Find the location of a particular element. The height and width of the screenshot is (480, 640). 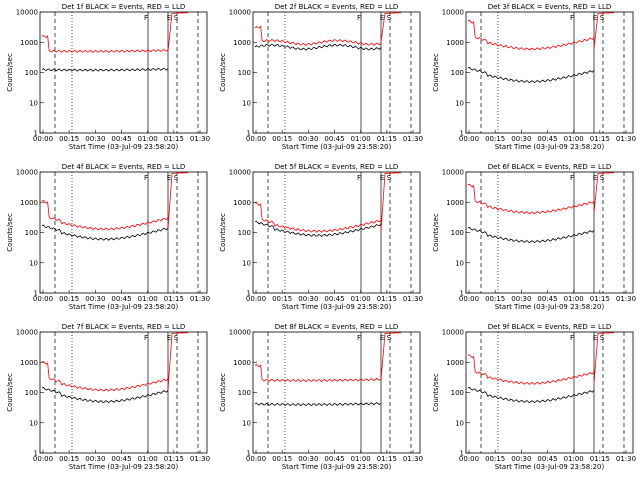

panel-title: Det 2f BLACK = Events, RED = LLD is located at coordinates (336, 7).